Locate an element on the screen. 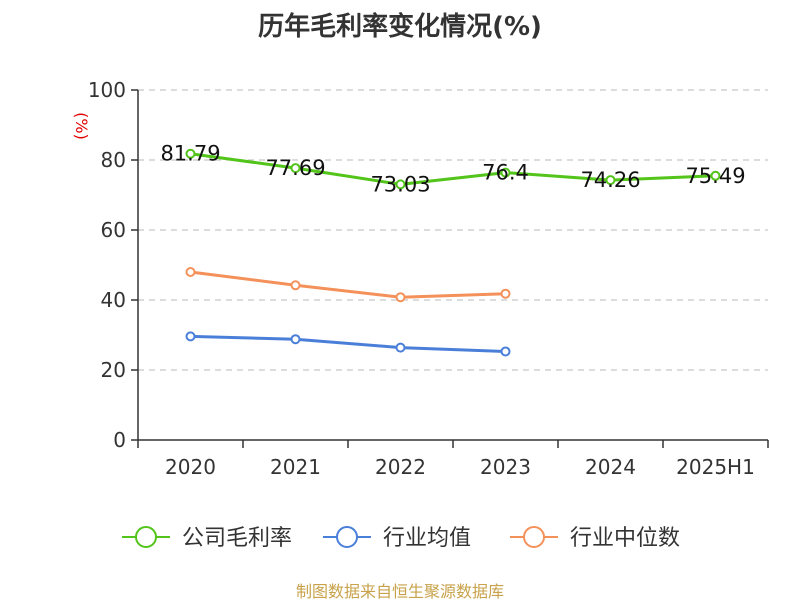 This screenshot has height=602, width=800. series-2-point-2020 is located at coordinates (190, 272).